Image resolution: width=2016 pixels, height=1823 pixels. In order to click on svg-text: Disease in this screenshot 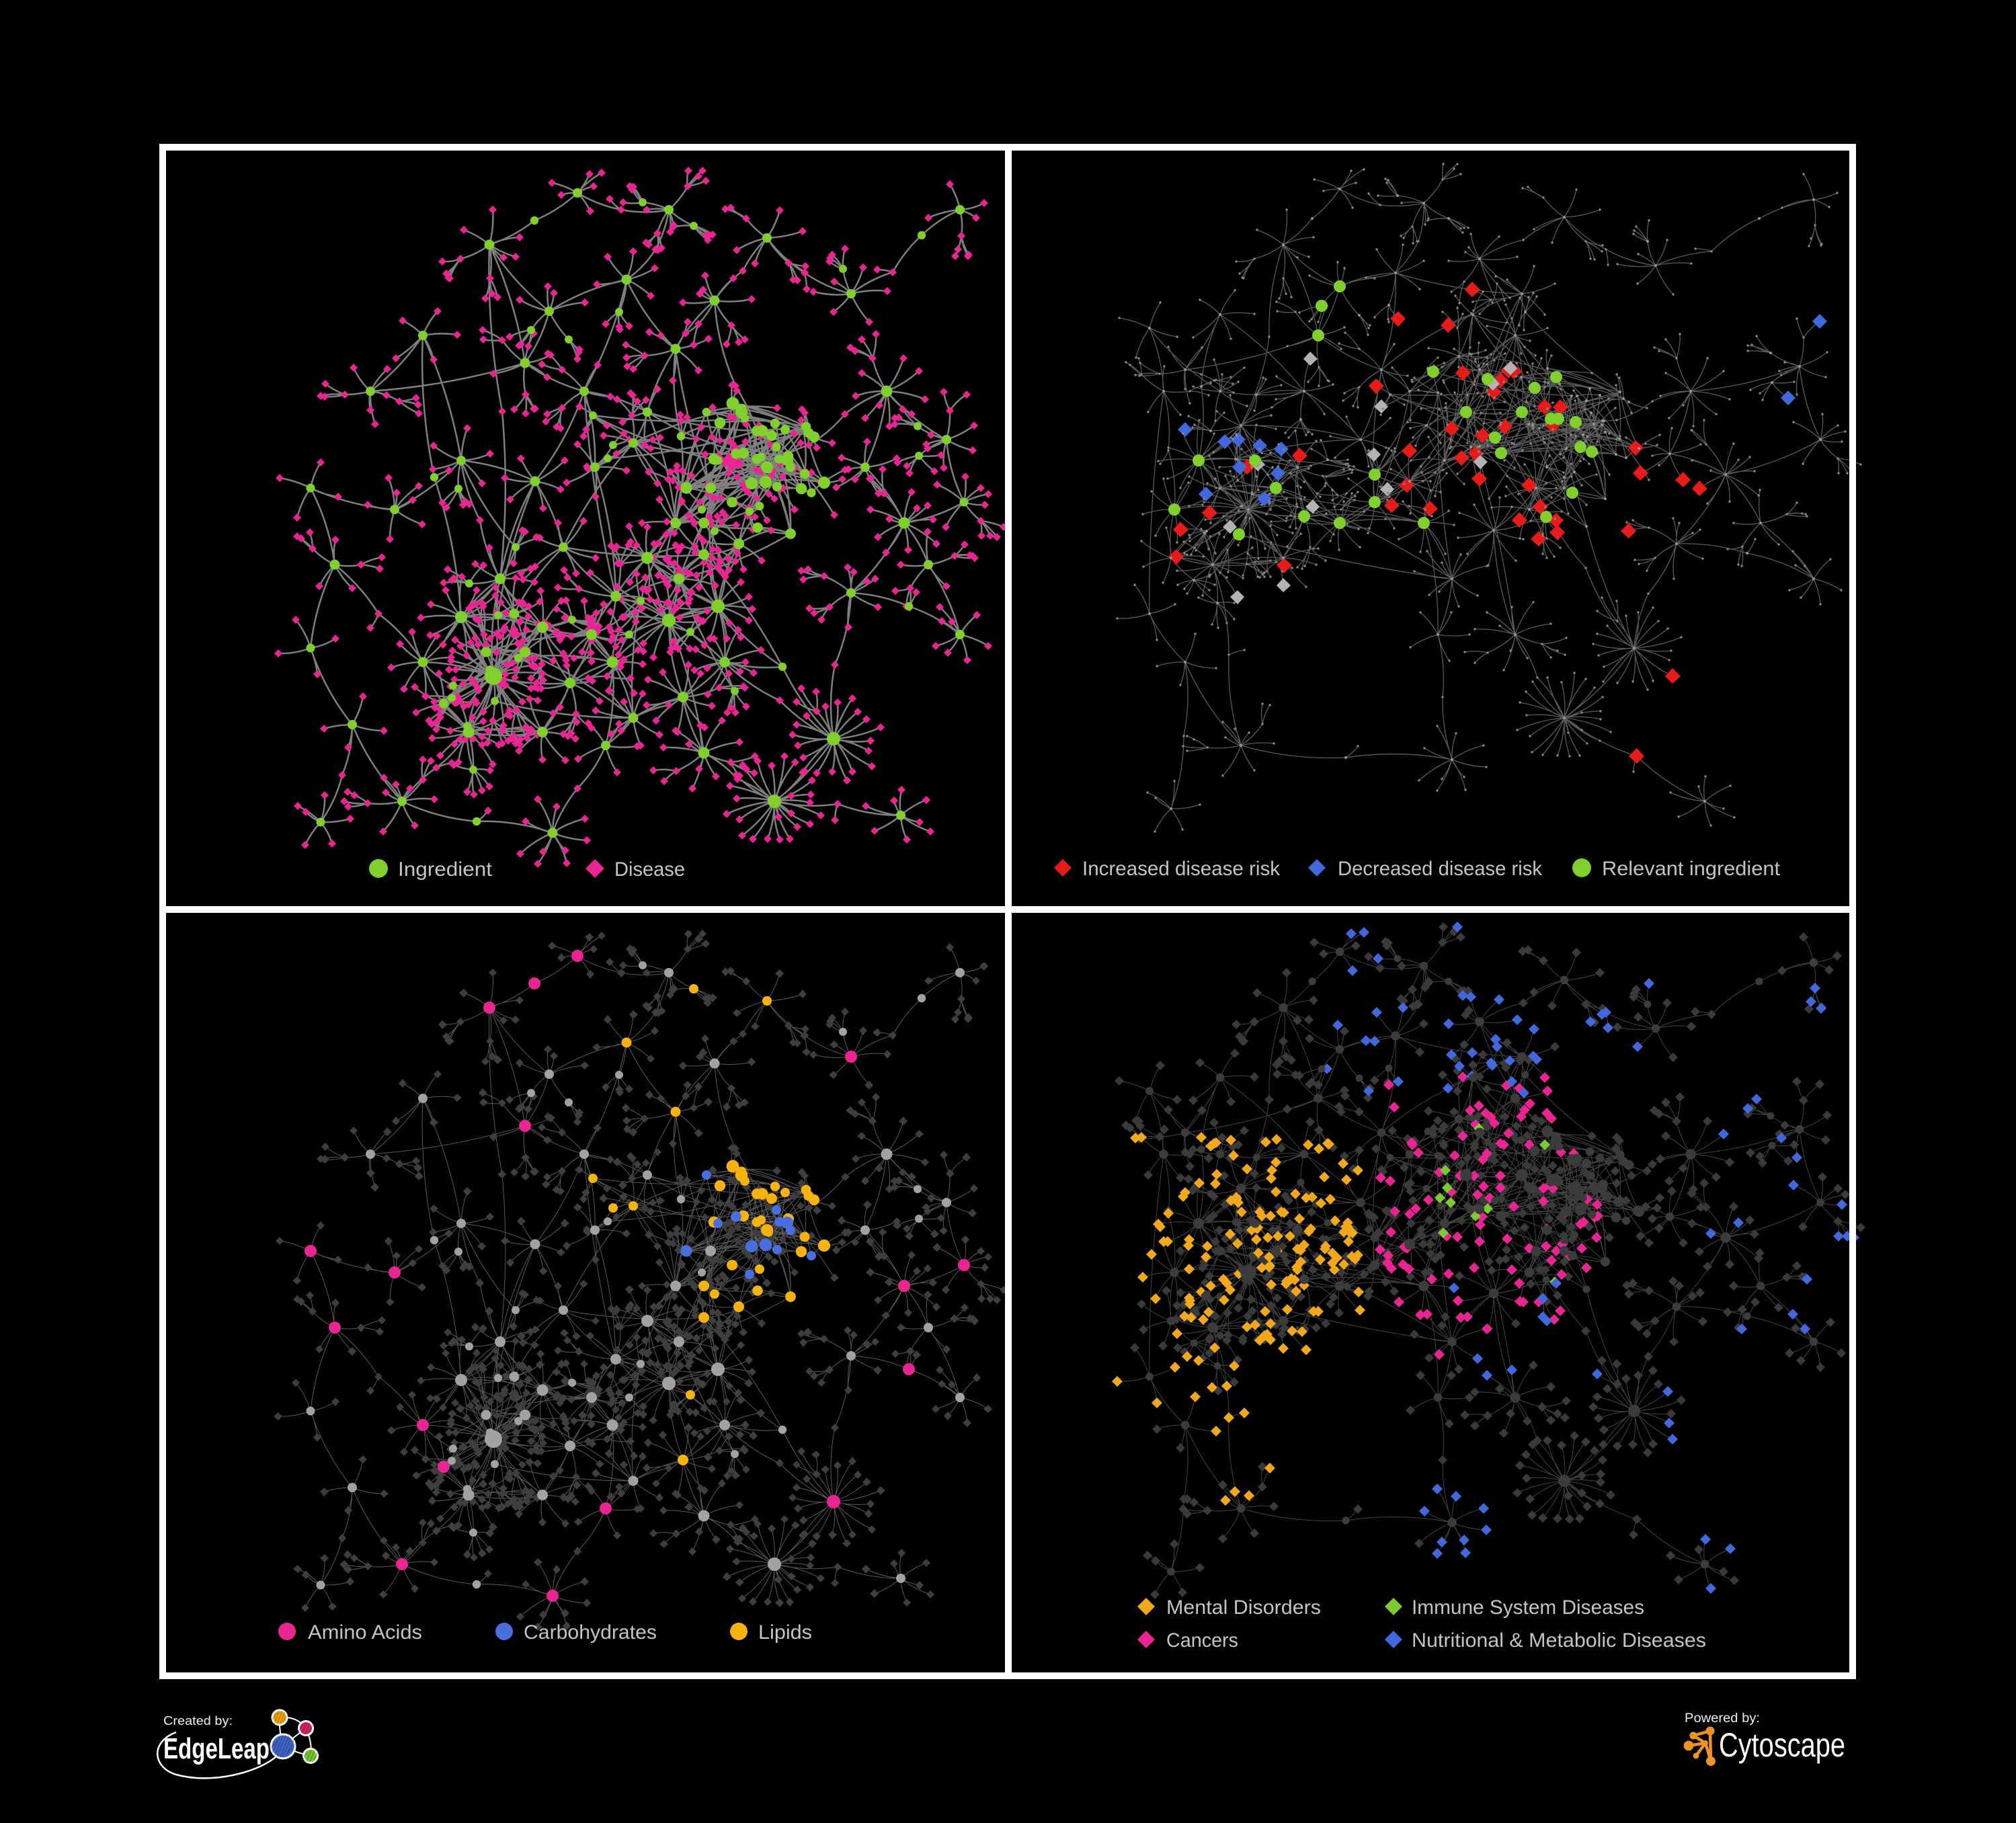, I will do `click(649, 869)`.